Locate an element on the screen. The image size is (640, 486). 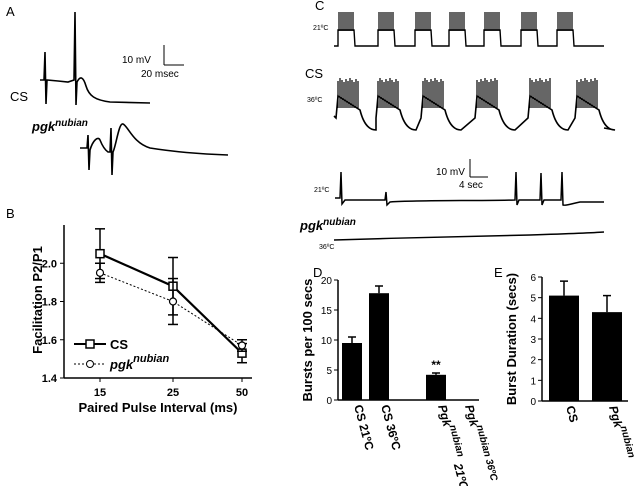
panel-c-pgk-21-trace is located at coordinates (469, 189).